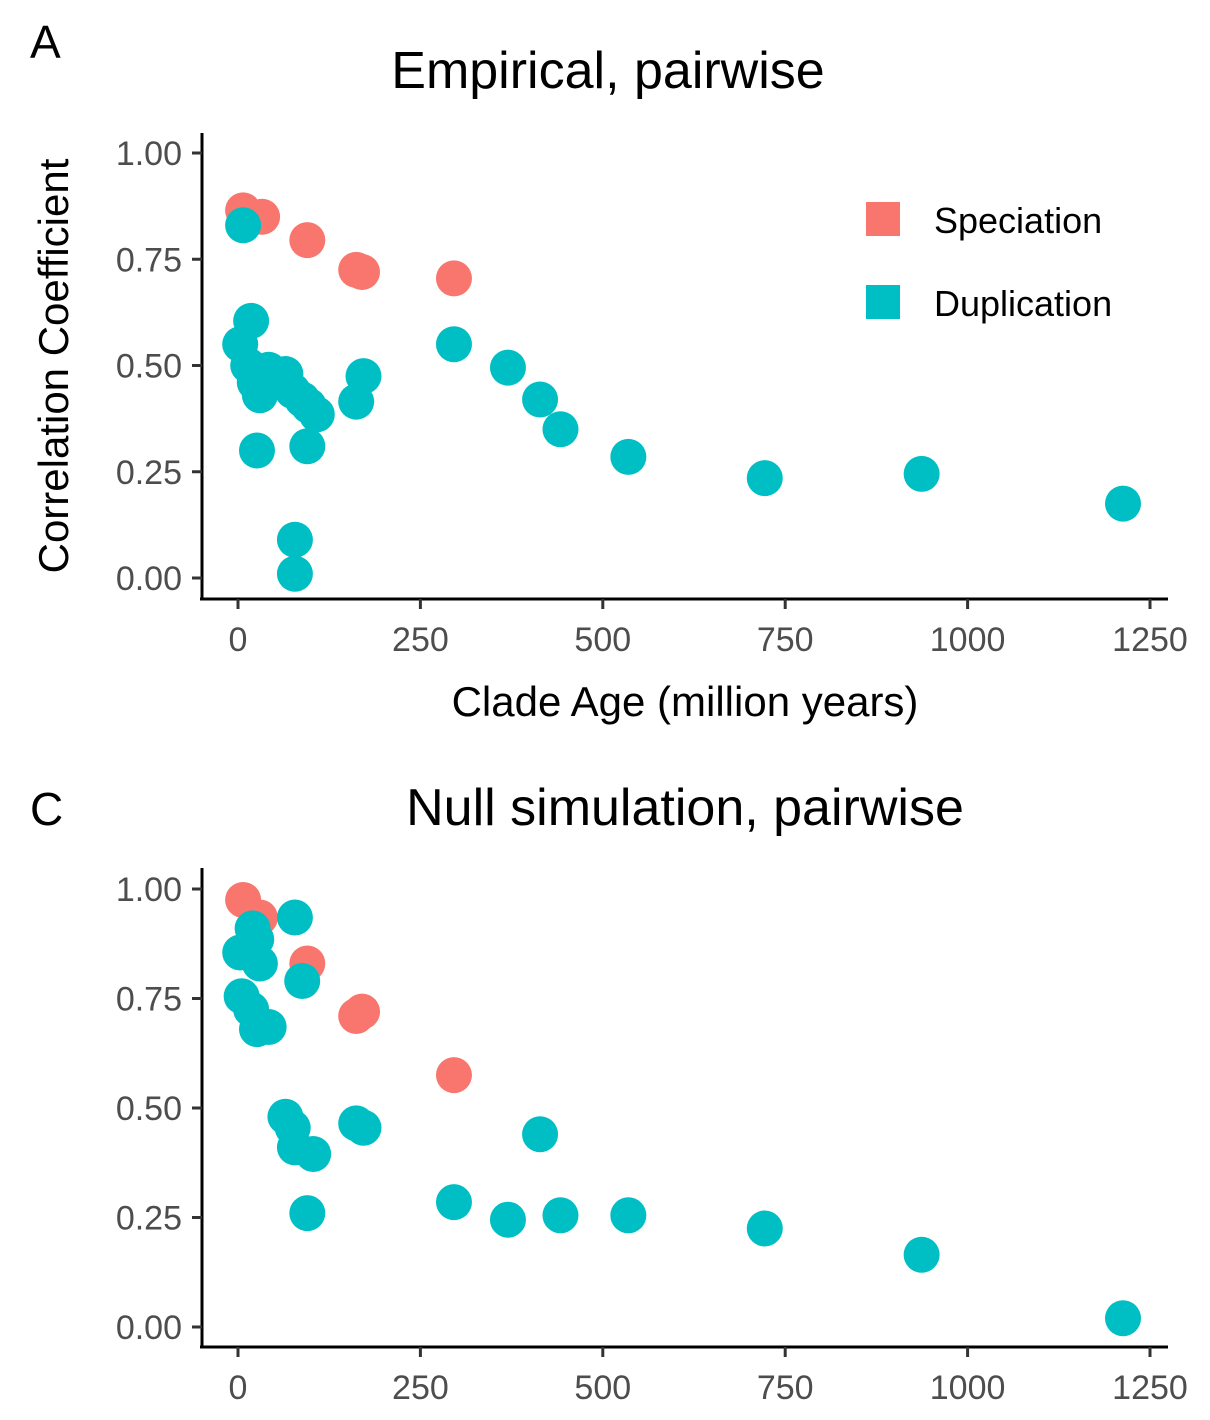  What do you see at coordinates (149, 367) in the screenshot?
I see `panel-a-y-tick-label: 0.50` at bounding box center [149, 367].